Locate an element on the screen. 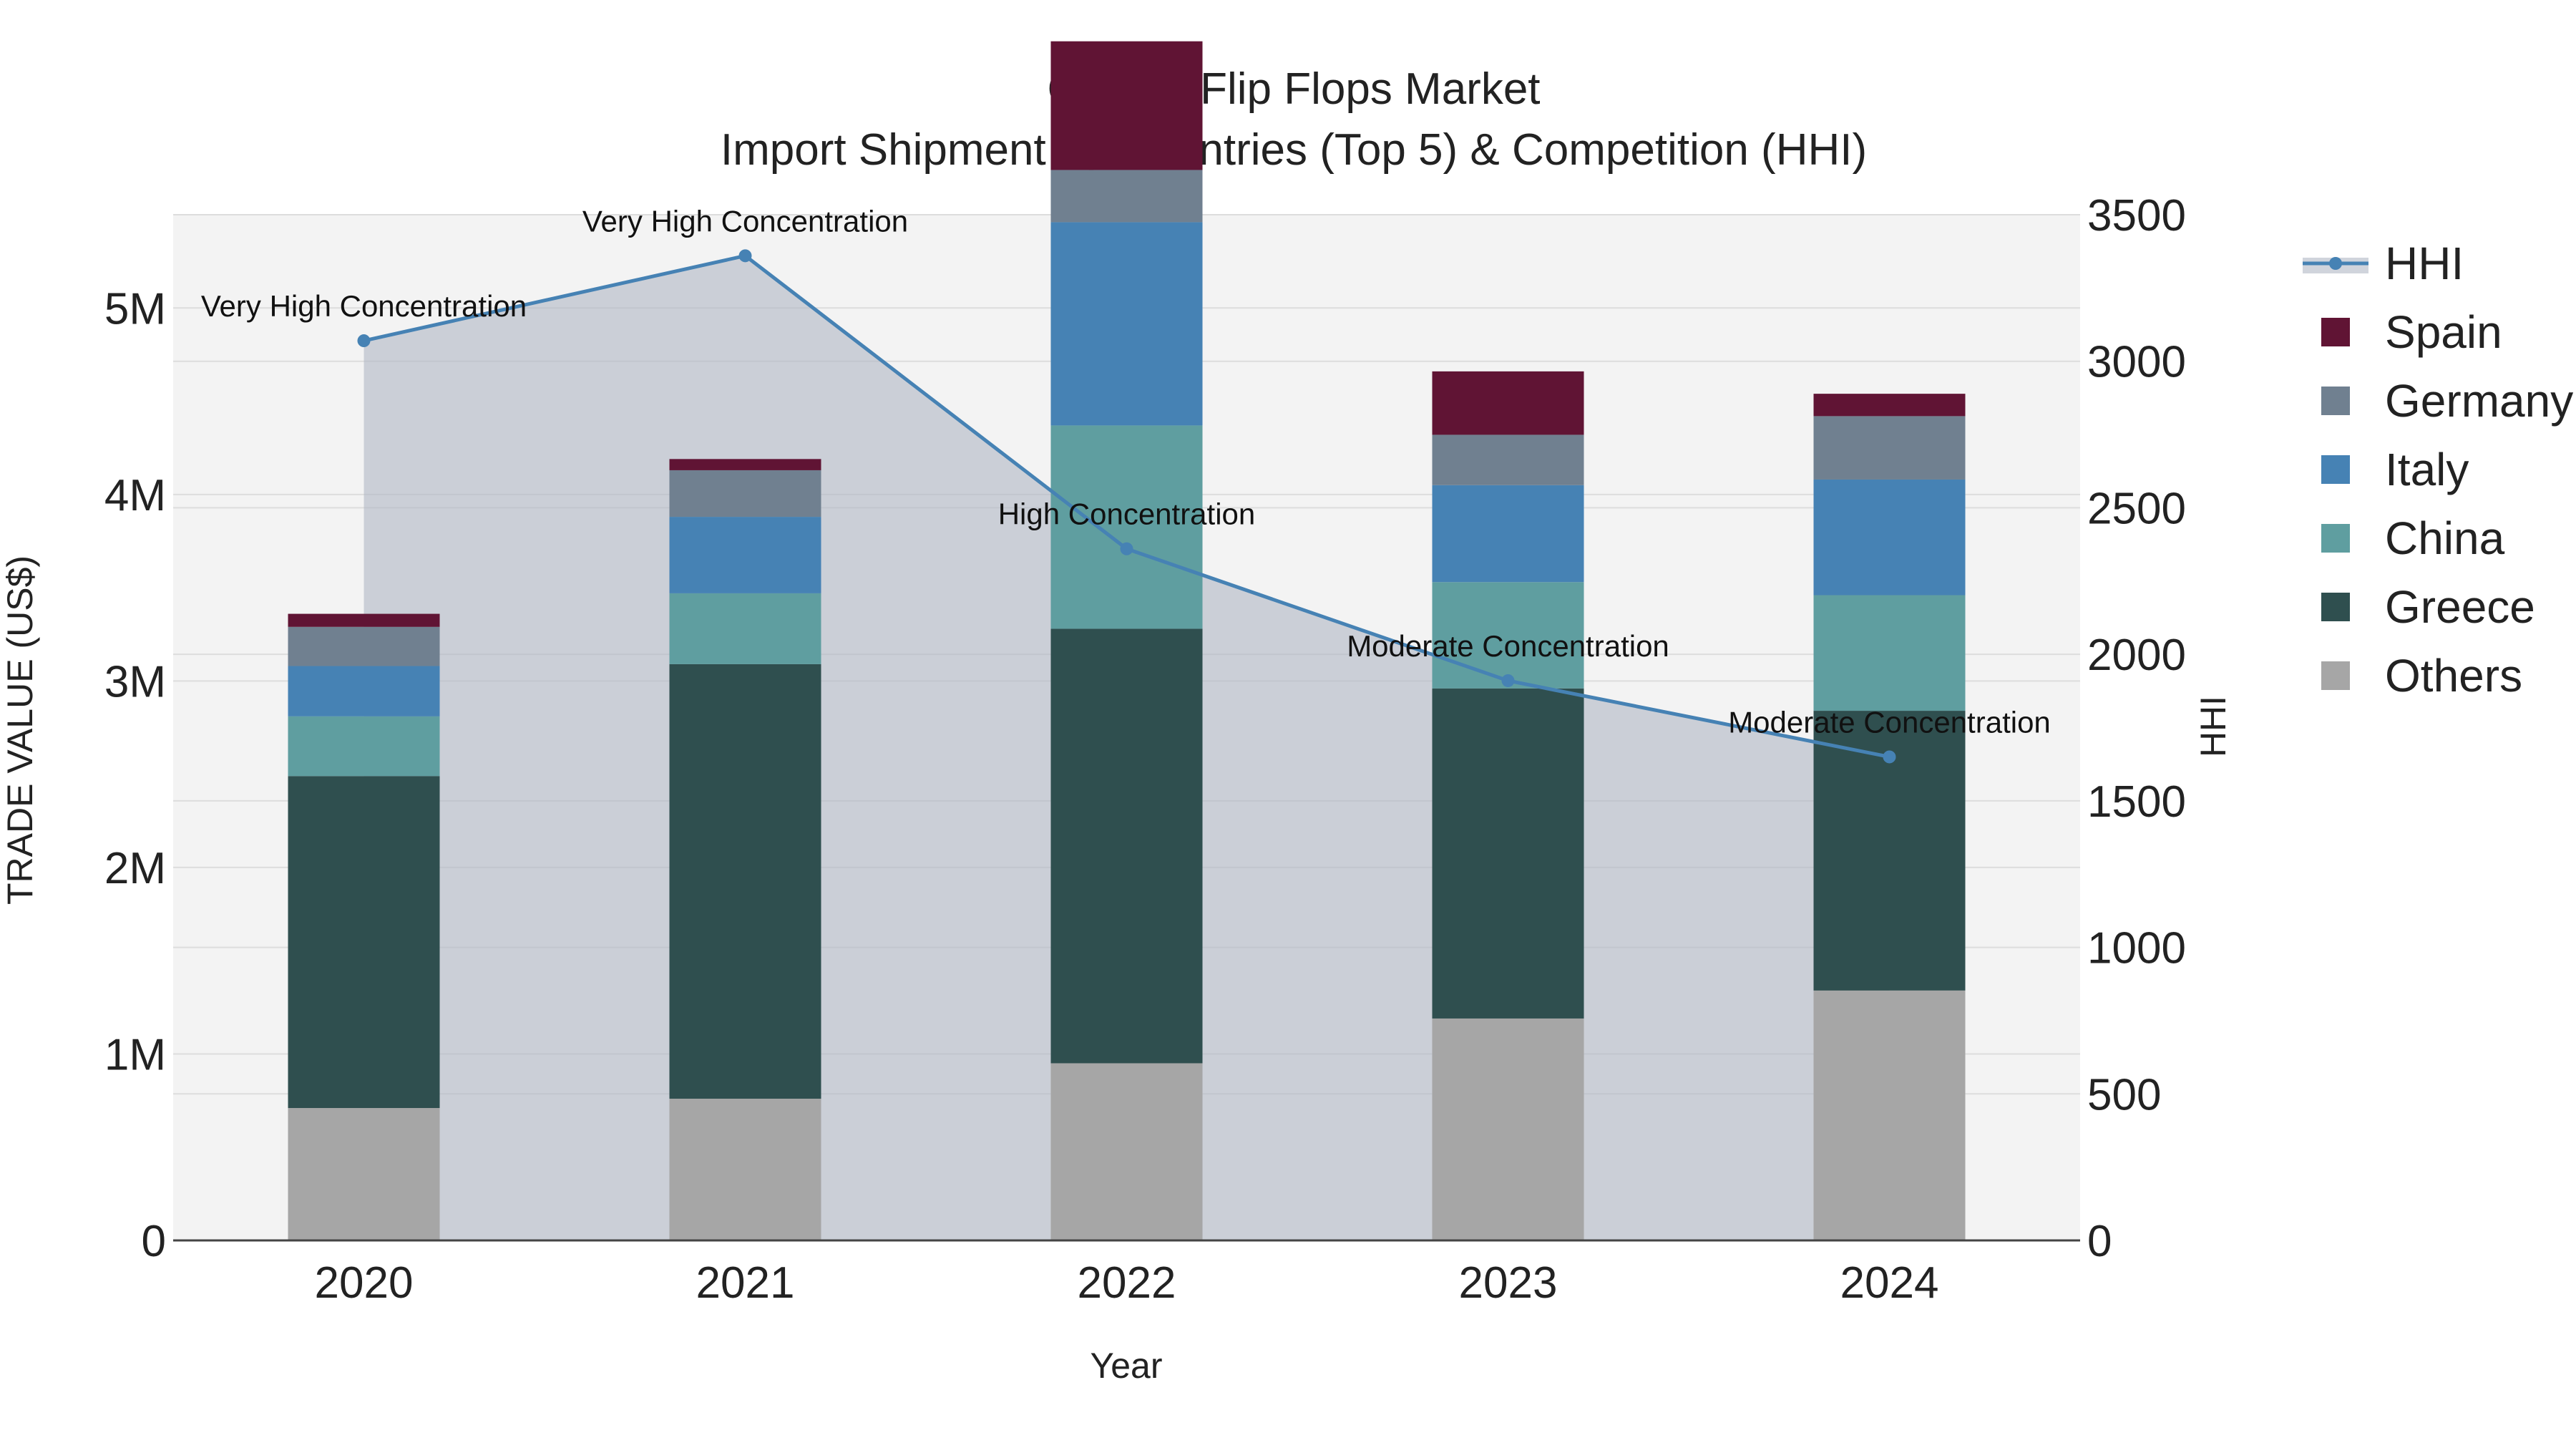  y-tick-label: 3M is located at coordinates (135, 681).